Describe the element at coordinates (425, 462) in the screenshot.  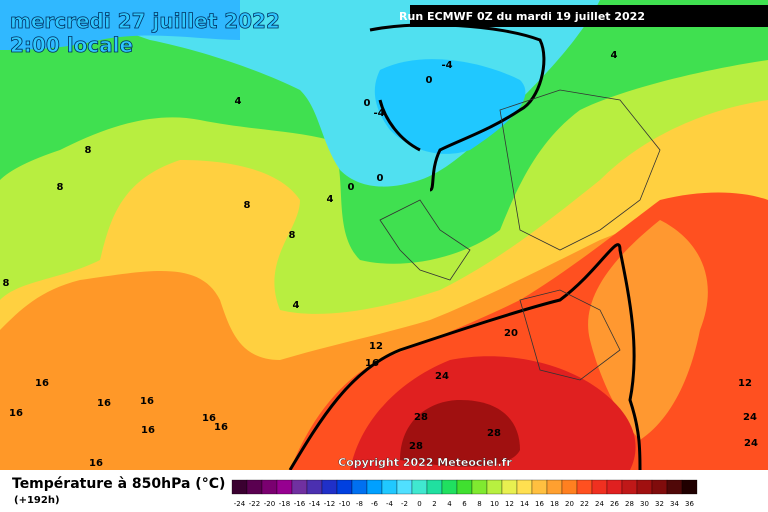
I see `copyright: Copyright 2022 Meteociel.fr` at that location.